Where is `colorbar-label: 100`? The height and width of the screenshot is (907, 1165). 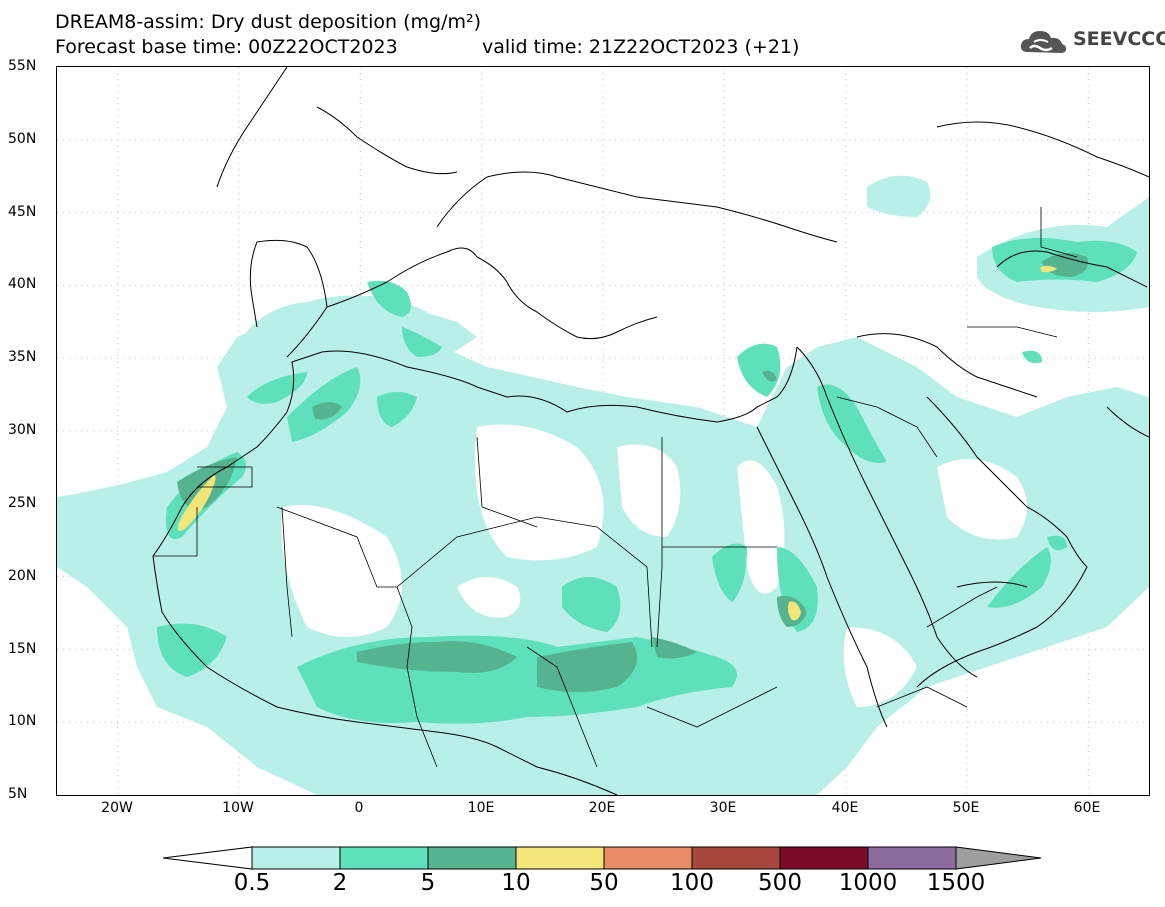
colorbar-label: 100 is located at coordinates (692, 883).